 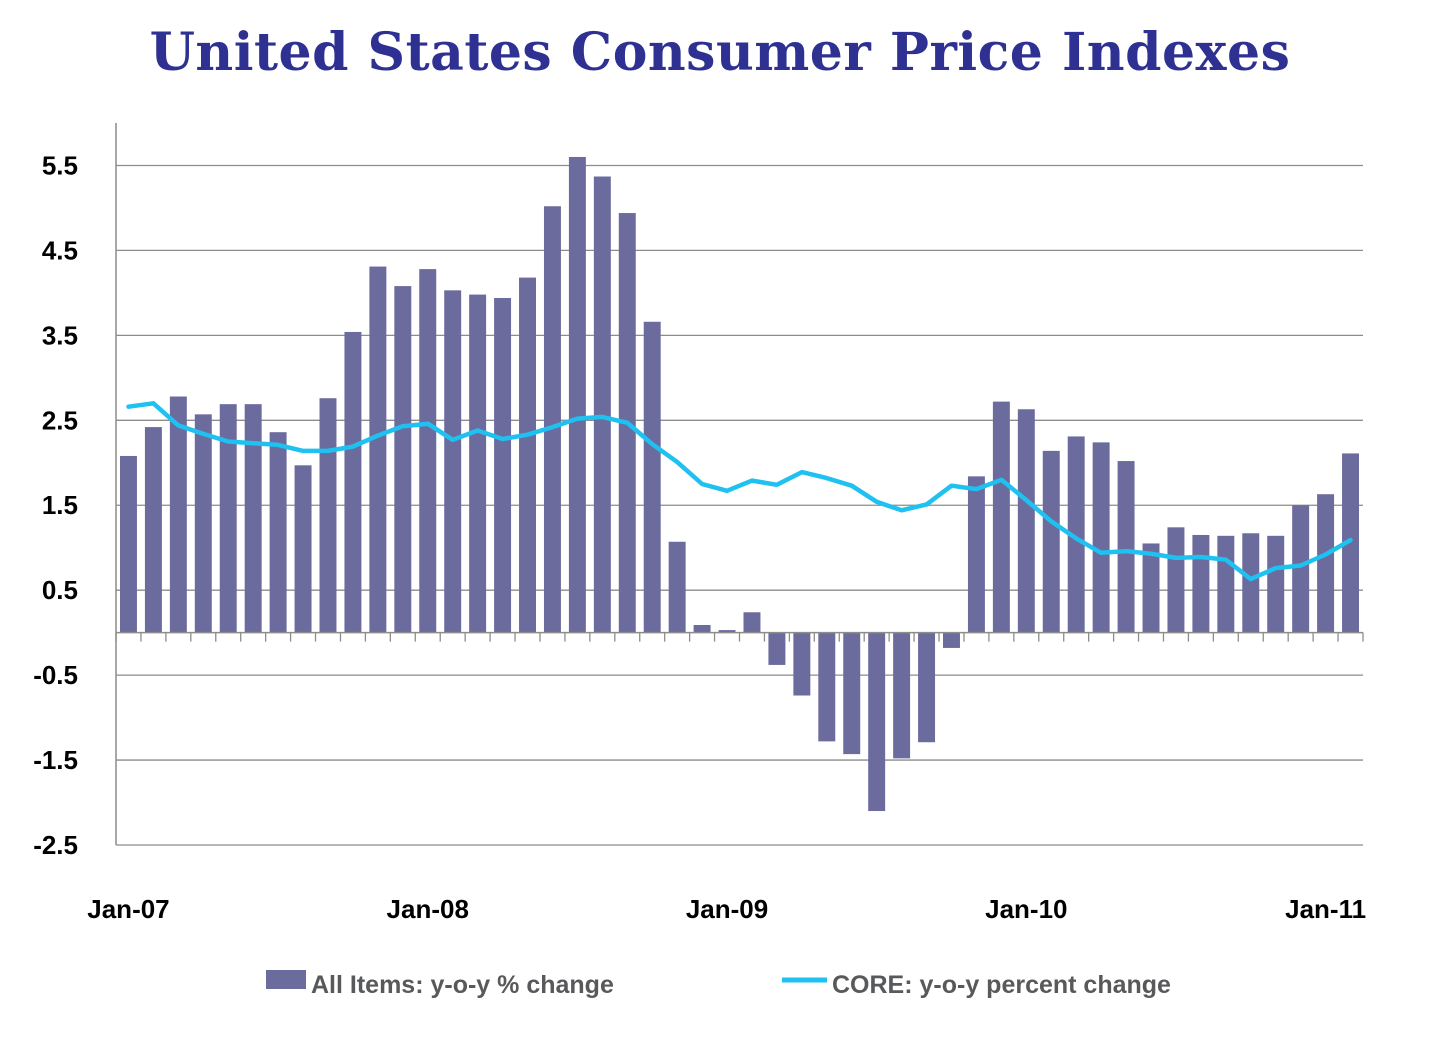 What do you see at coordinates (1001, 985) in the screenshot?
I see `legend-label-core: CORE: y-o-y percent change` at bounding box center [1001, 985].